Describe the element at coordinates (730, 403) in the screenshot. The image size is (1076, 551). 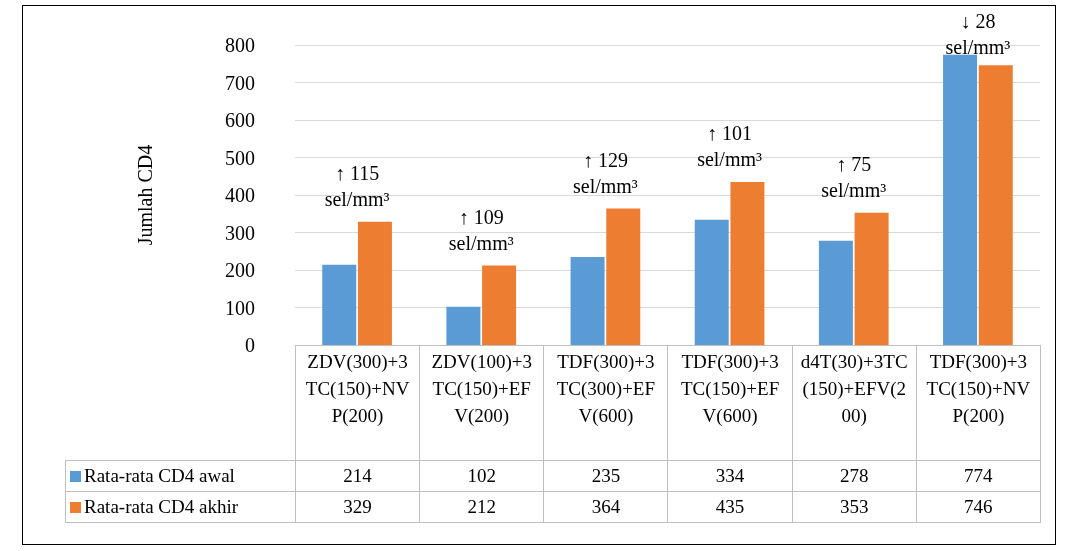
I see `x-tick-label: TDF(300)+3TC(150)+EFV(600)` at that location.